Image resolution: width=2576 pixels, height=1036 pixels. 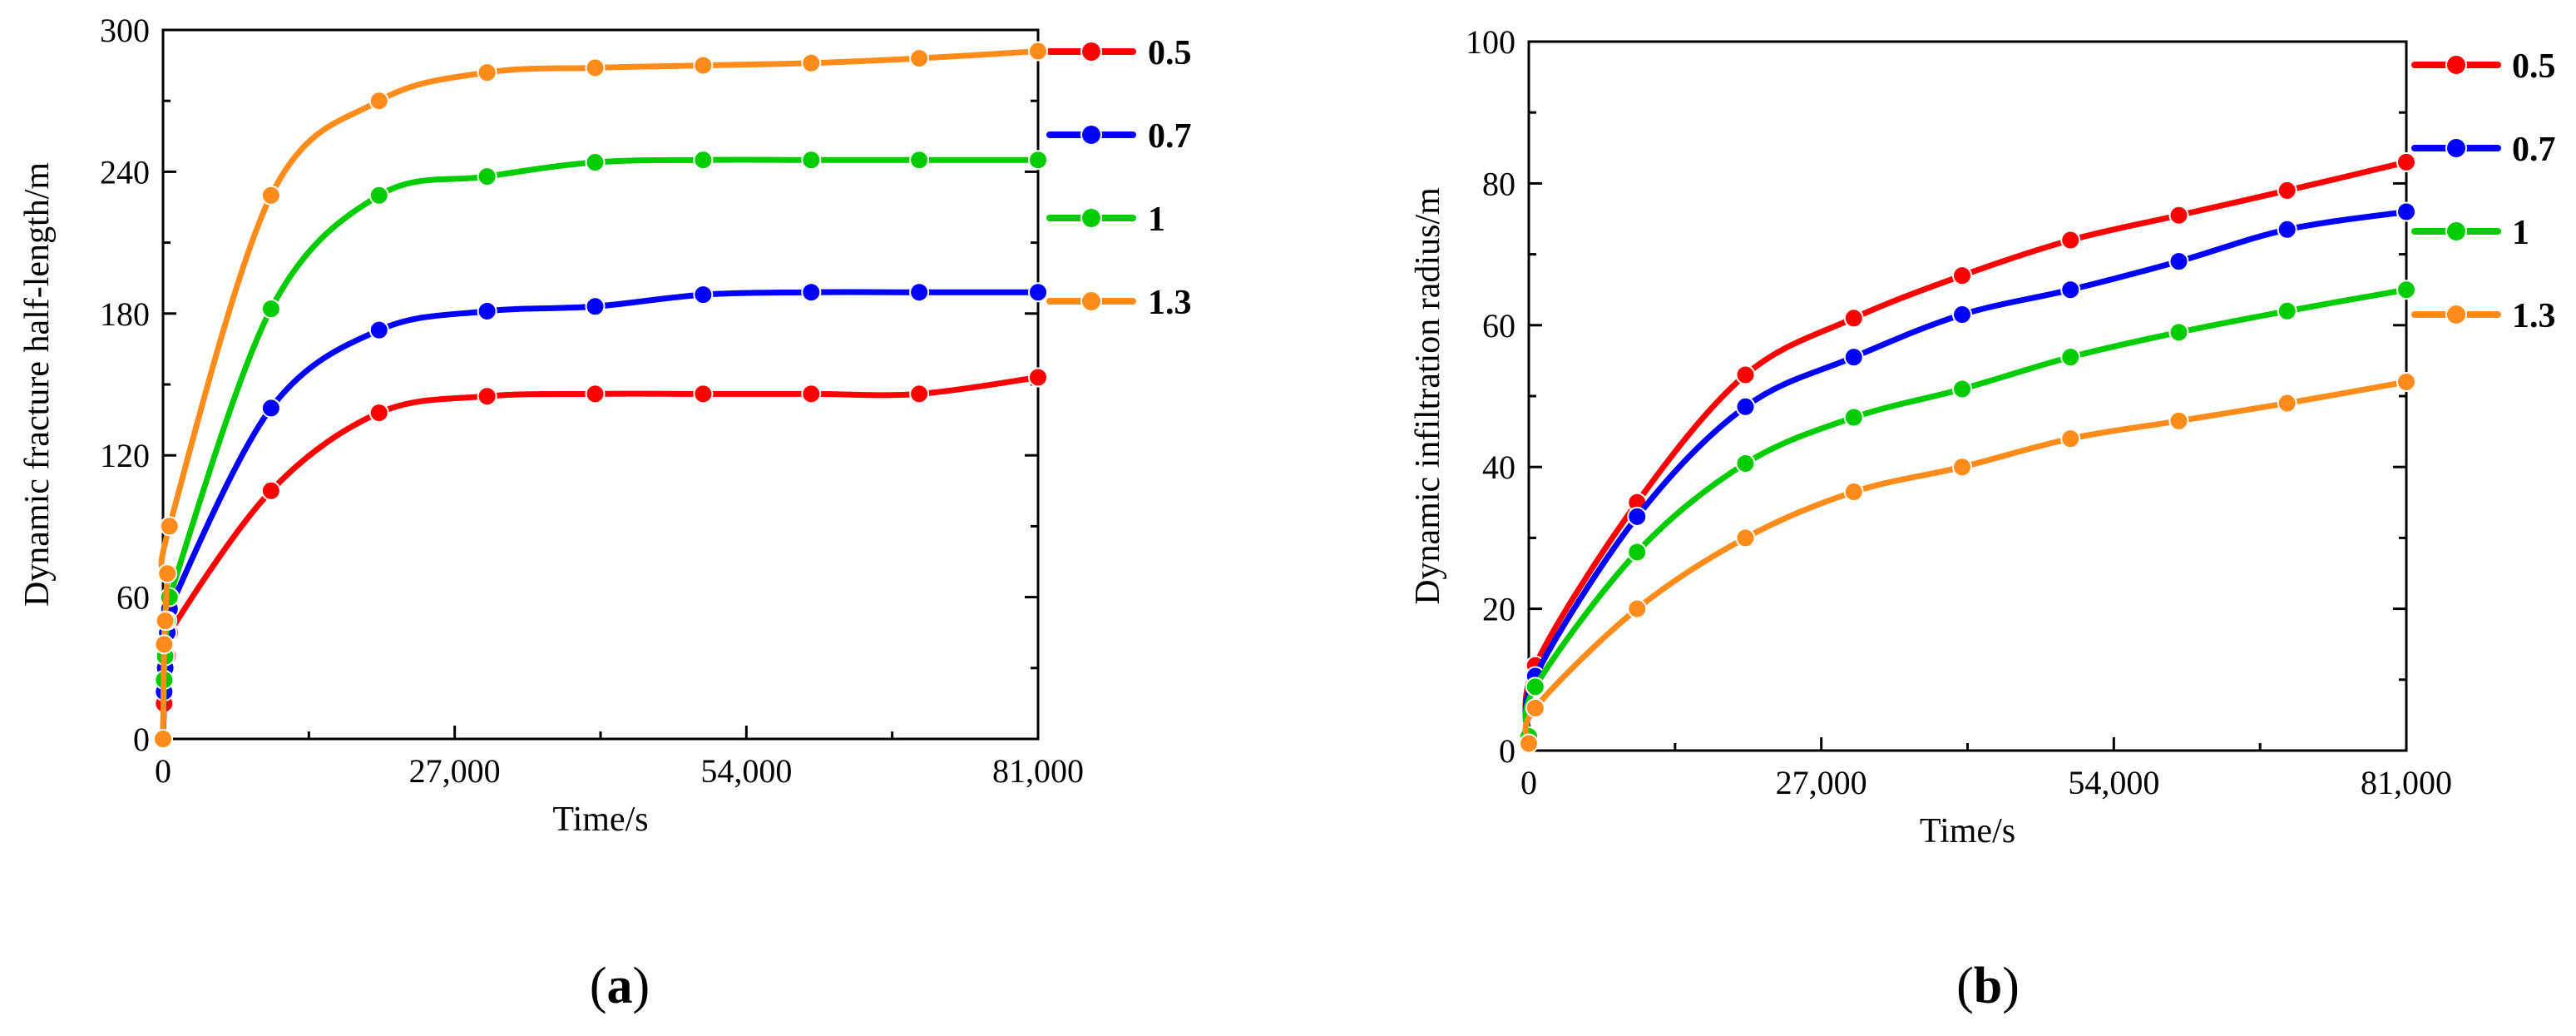 What do you see at coordinates (599, 515) in the screenshot?
I see `series-line-0.7` at bounding box center [599, 515].